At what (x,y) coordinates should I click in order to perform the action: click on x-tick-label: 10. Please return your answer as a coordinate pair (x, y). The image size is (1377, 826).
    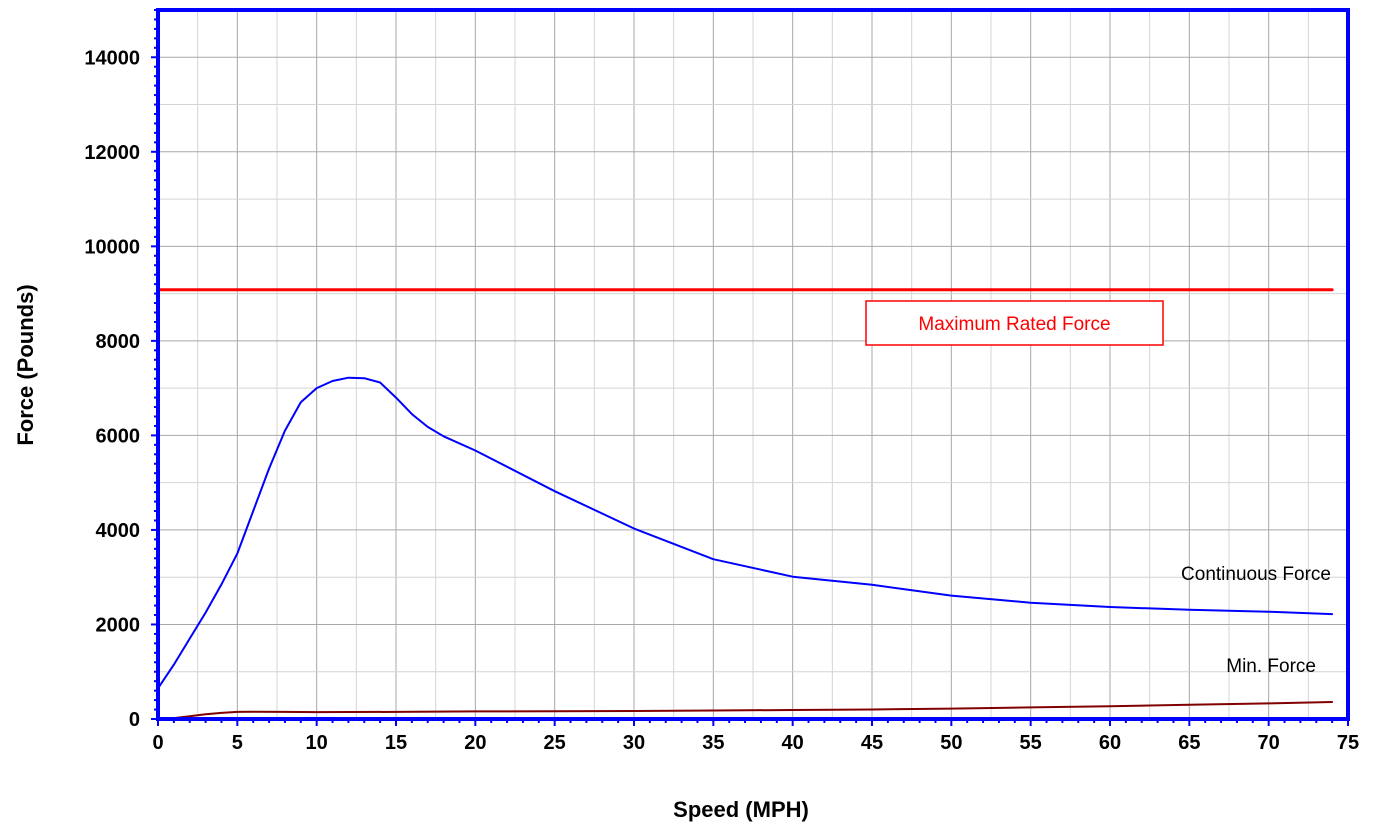
    Looking at the image, I should click on (317, 743).